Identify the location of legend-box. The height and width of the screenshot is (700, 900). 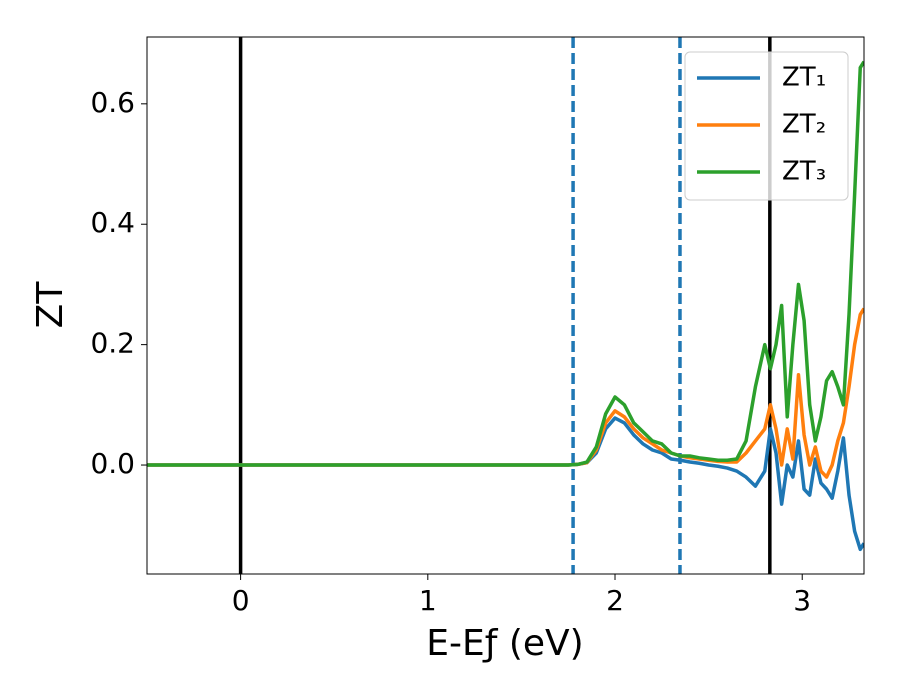
(766, 126).